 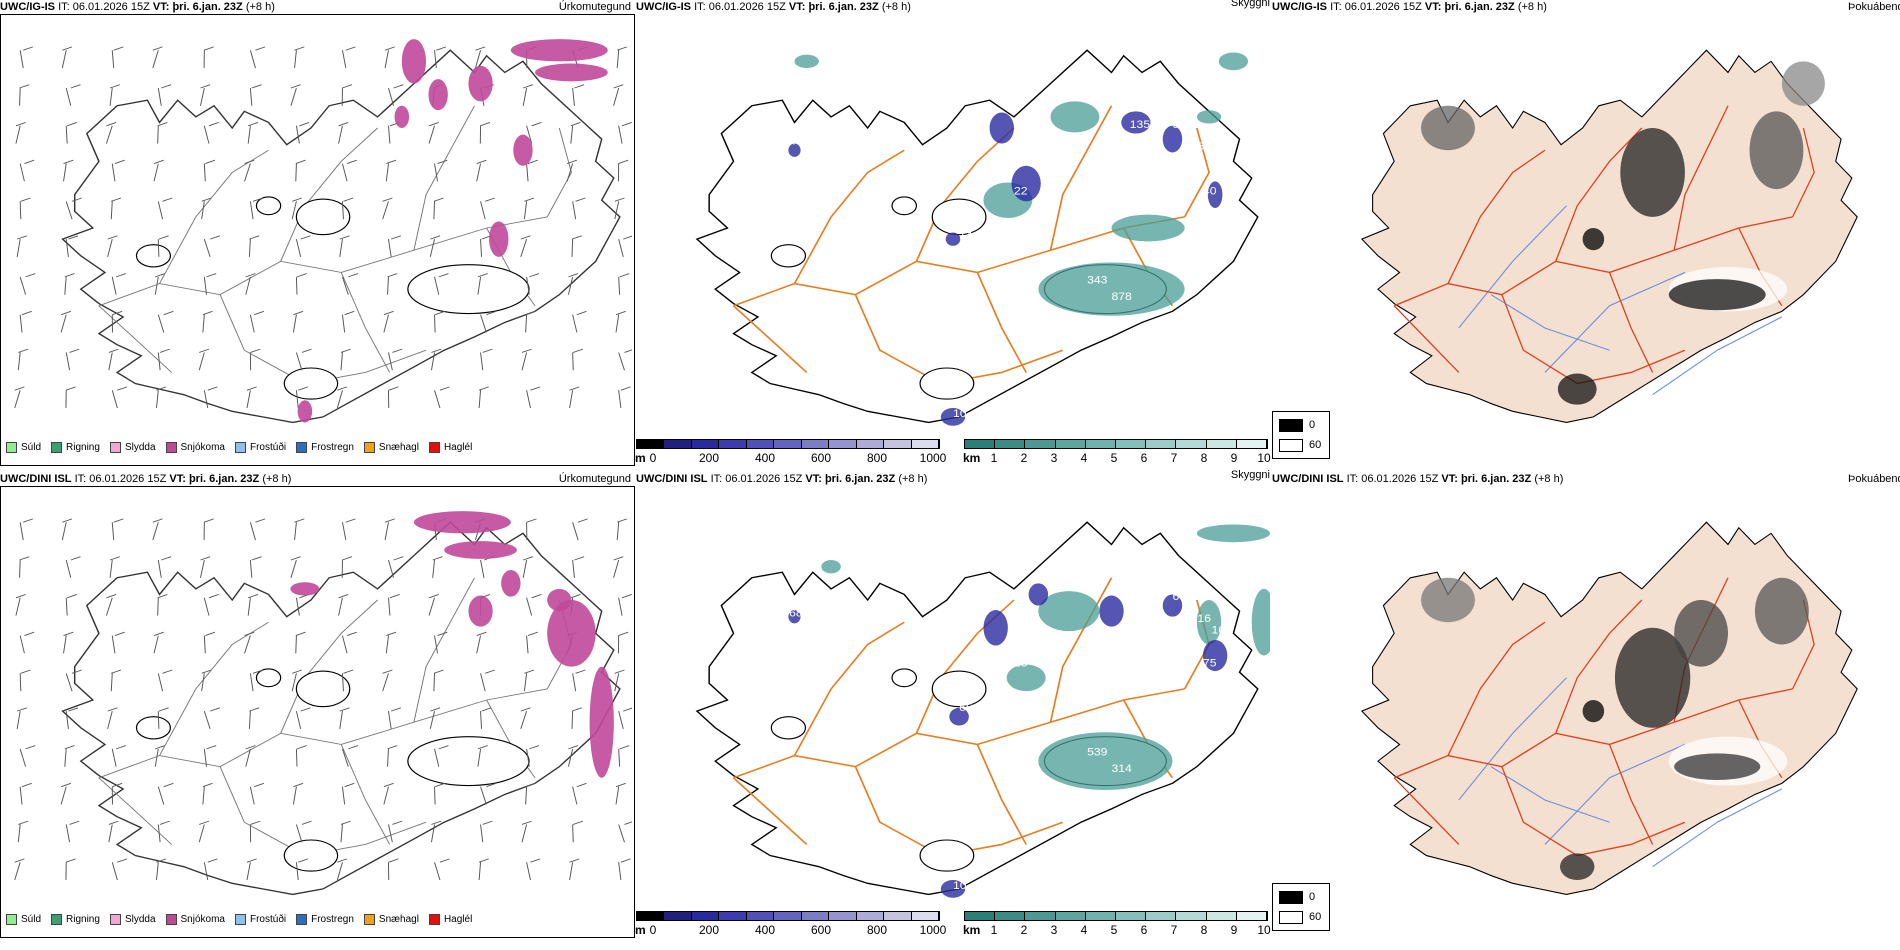 What do you see at coordinates (1312, 897) in the screenshot?
I see `fog-label-high: 0` at bounding box center [1312, 897].